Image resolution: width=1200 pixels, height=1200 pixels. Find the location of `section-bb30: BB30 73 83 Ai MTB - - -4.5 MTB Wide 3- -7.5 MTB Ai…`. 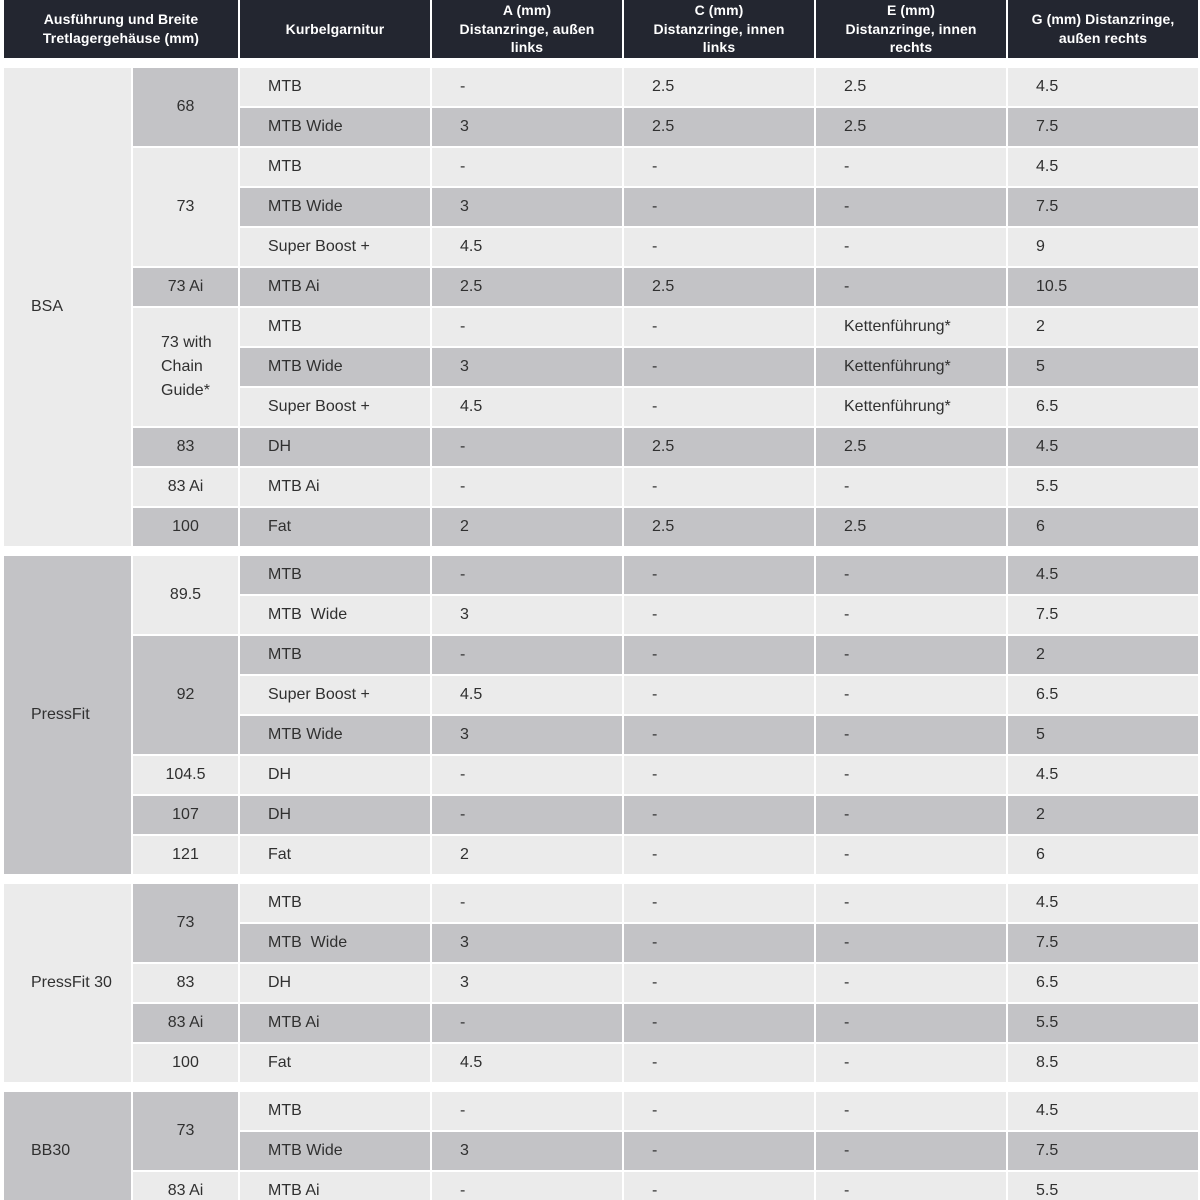

section-bb30: BB30 73 83 Ai MTB - - -4.5 MTB Wide 3- -7.5 MTB Ai… is located at coordinates (601, 1146).